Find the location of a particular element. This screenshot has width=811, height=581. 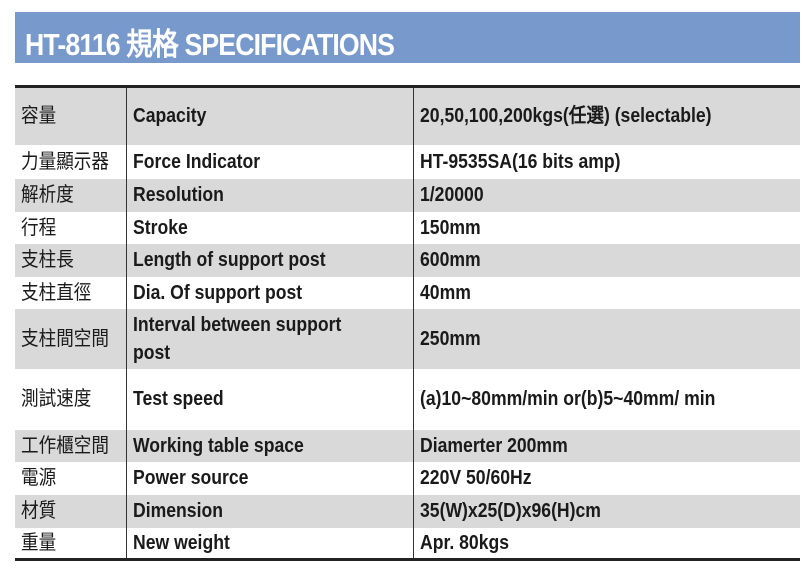

spec-value-cell: (a)10~80mm/min or(b)5~40mm/ min is located at coordinates (606, 399).